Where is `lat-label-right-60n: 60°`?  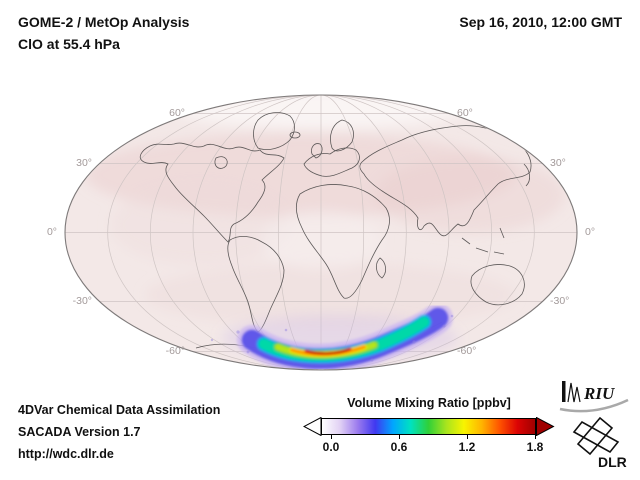
lat-label-right-60n: 60° is located at coordinates (465, 113).